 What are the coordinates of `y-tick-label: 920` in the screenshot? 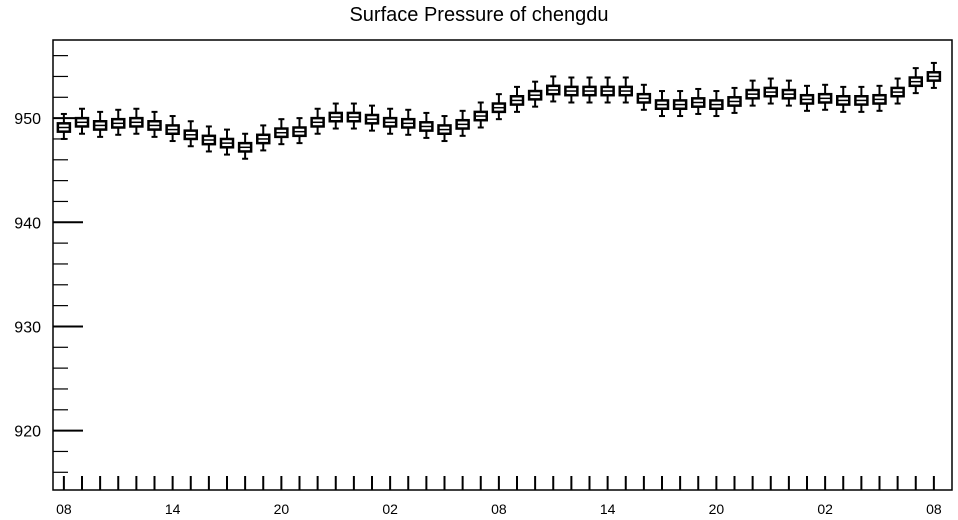 It's located at (27, 432).